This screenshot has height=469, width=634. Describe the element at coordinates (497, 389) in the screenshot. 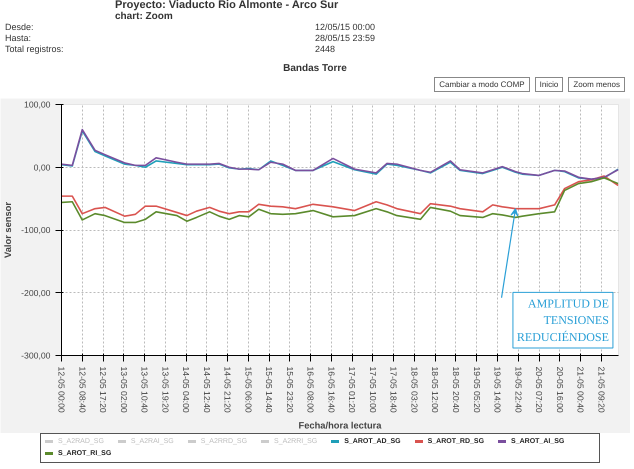

I see `x-tick-label: 19-05 14:00` at that location.